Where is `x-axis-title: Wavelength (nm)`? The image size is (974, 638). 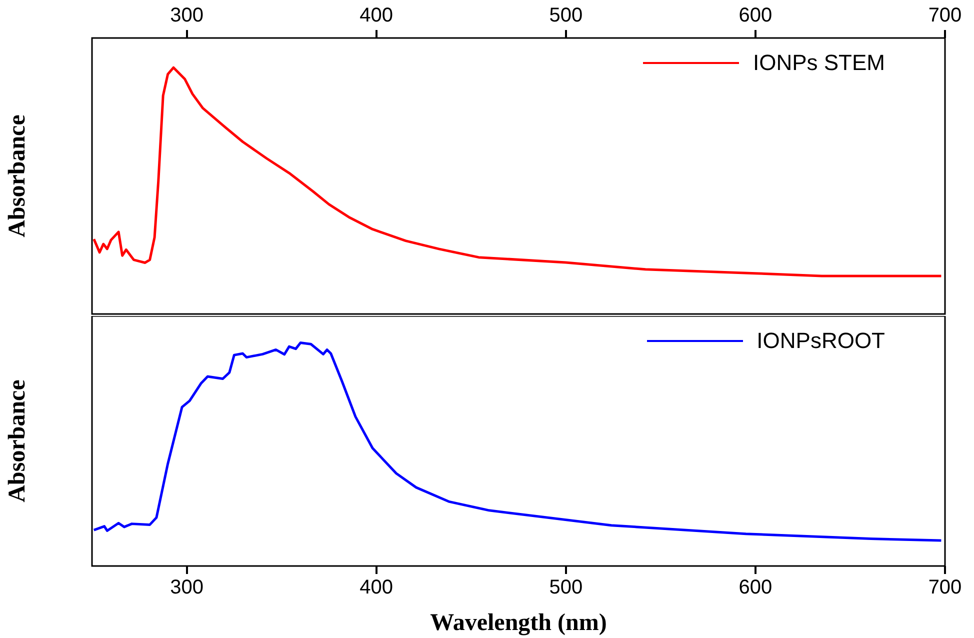
x-axis-title: Wavelength (nm) is located at coordinates (518, 623).